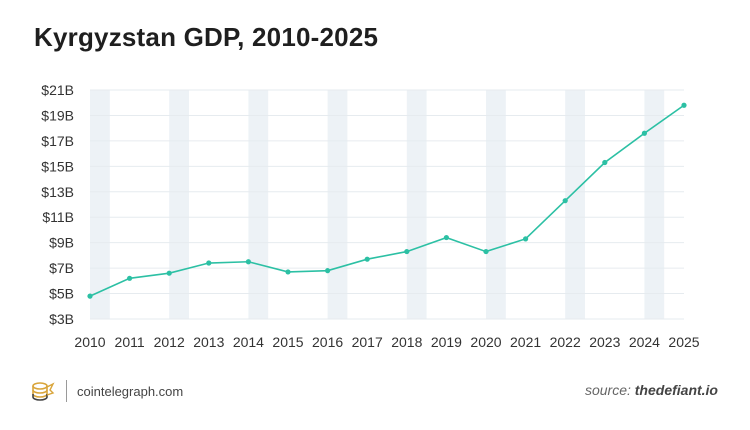  I want to click on x-tick-label: 2023, so click(604, 342).